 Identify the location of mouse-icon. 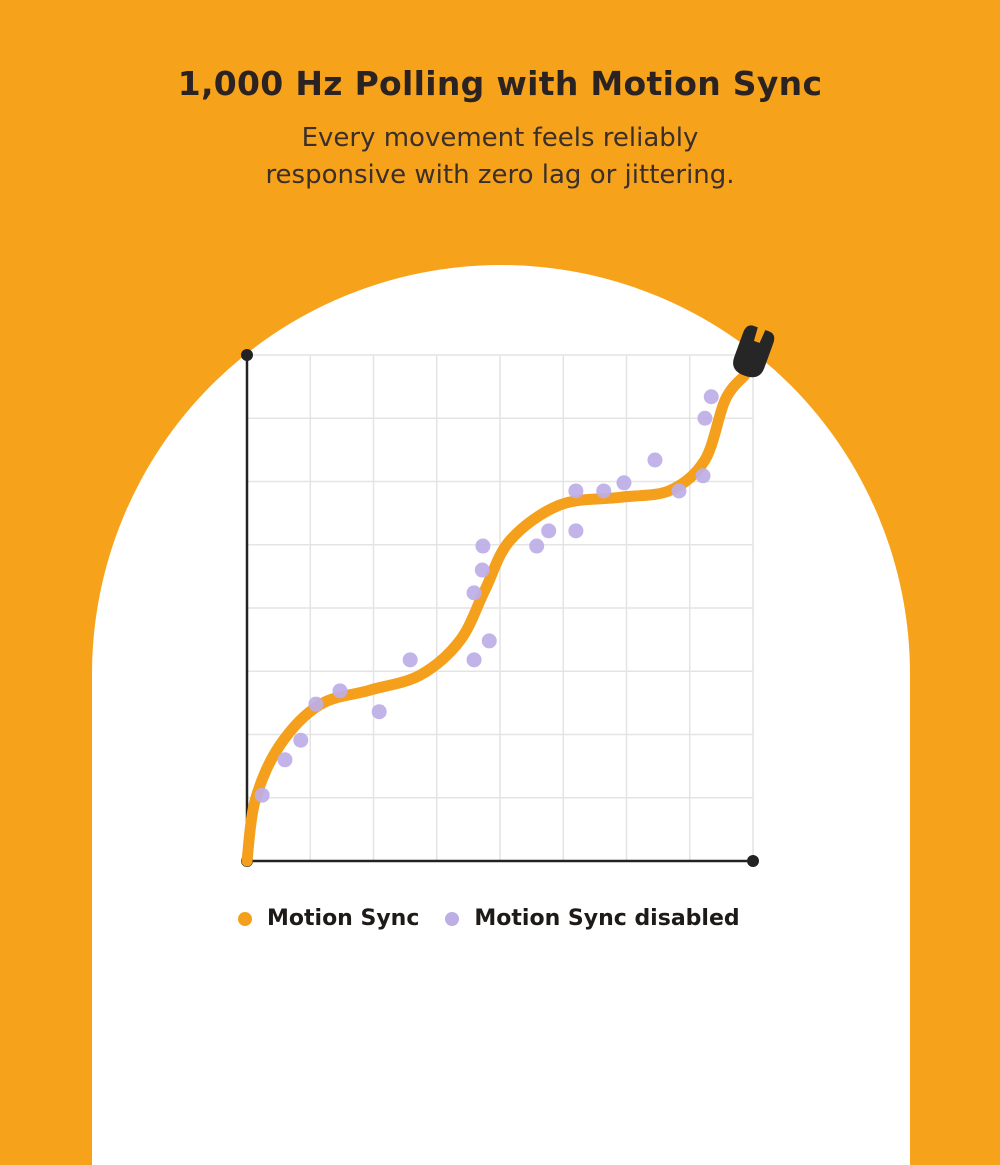
(754, 351).